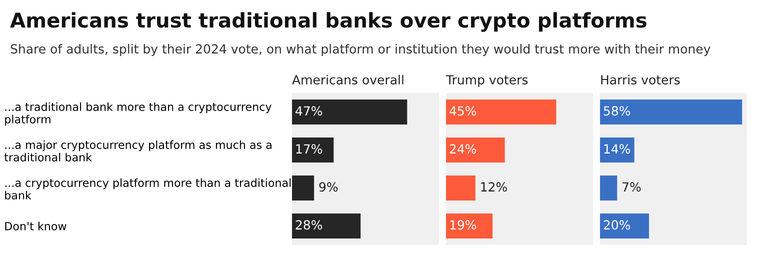 This screenshot has width=765, height=267. I want to click on data-label: 24%, so click(463, 149).